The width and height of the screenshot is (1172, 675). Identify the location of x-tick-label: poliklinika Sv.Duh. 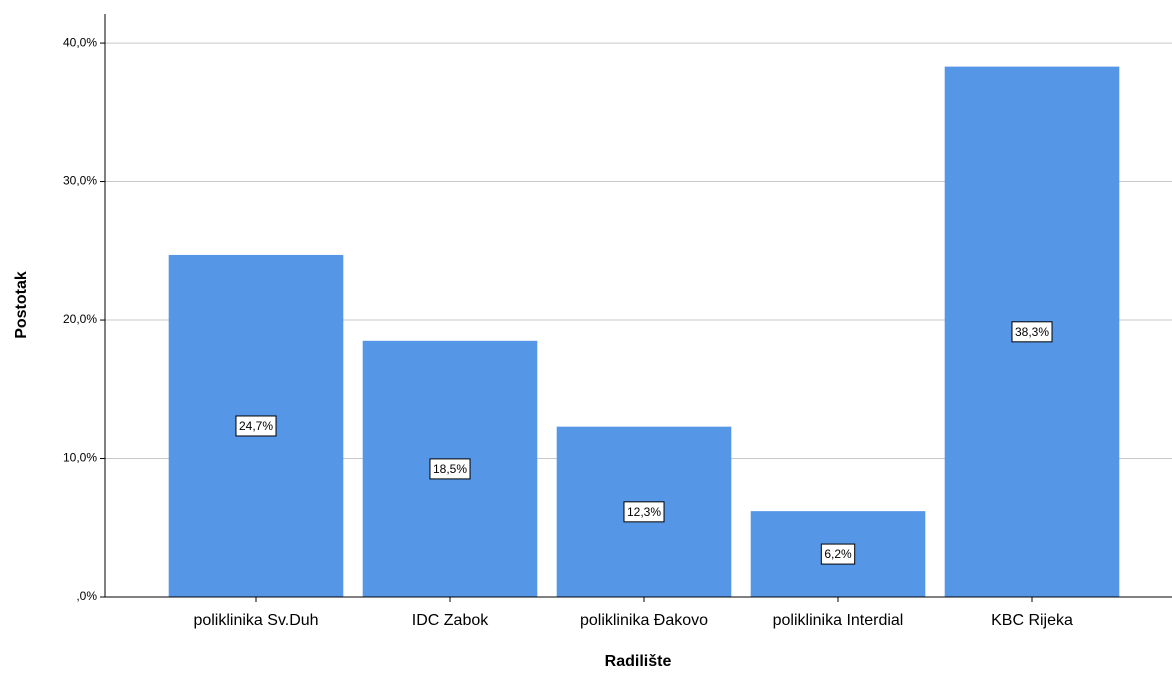
(255, 620).